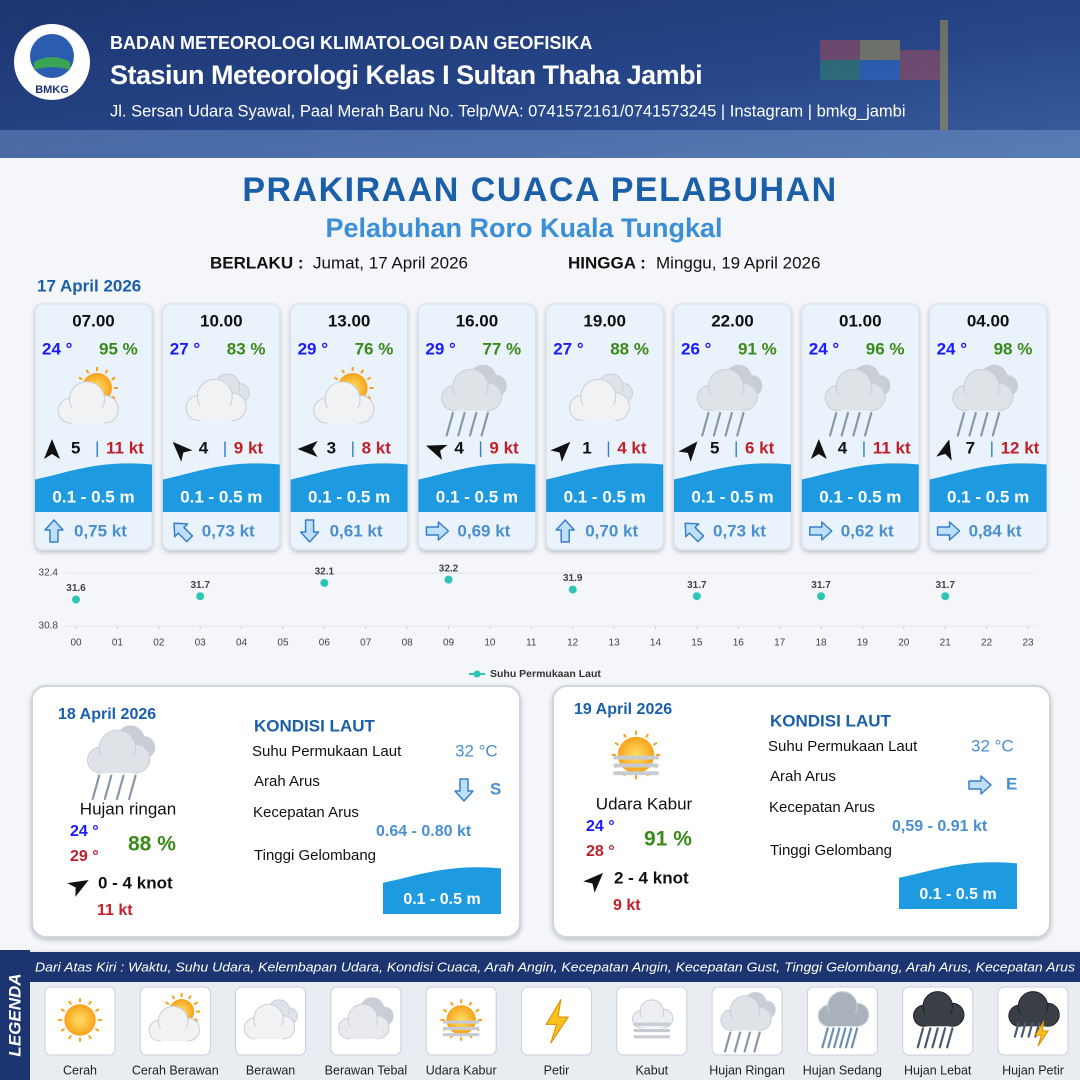 This screenshot has width=1080, height=1080. What do you see at coordinates (988, 320) in the screenshot?
I see `forecast-time: 04.00` at bounding box center [988, 320].